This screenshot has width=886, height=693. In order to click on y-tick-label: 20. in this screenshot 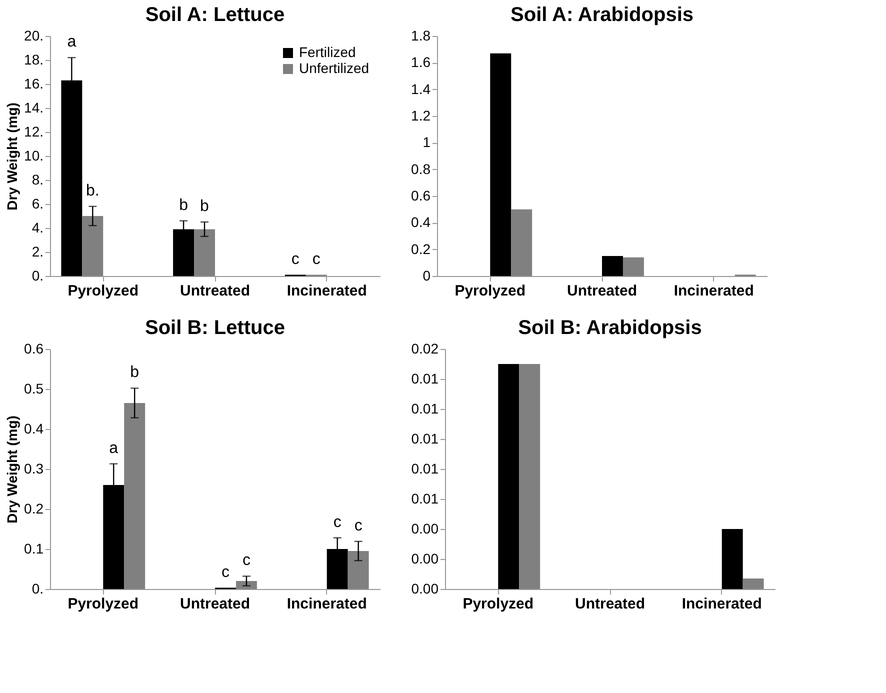, I will do `click(34, 36)`.